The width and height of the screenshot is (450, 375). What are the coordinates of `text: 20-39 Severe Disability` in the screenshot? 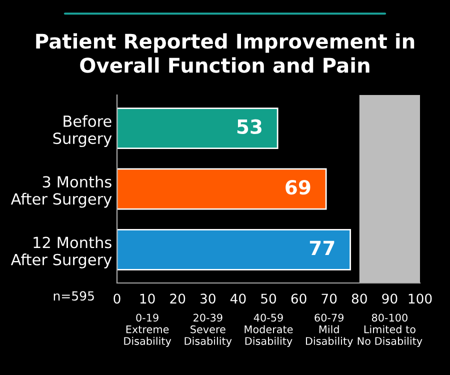 It's located at (208, 330).